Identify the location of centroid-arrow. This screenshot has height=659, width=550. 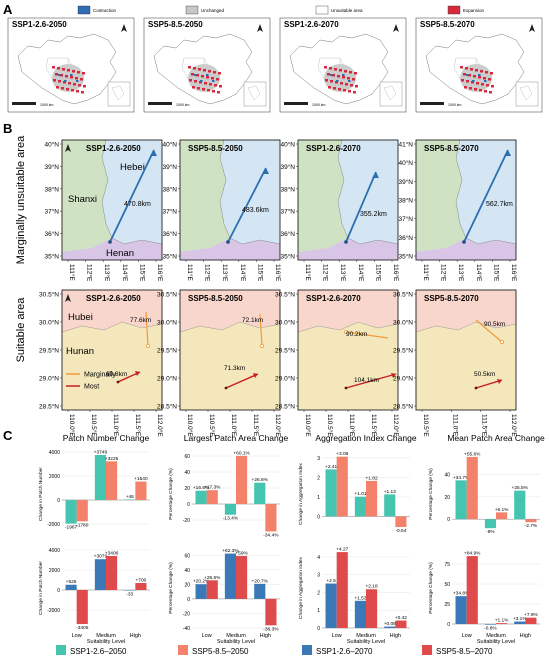
(361, 207).